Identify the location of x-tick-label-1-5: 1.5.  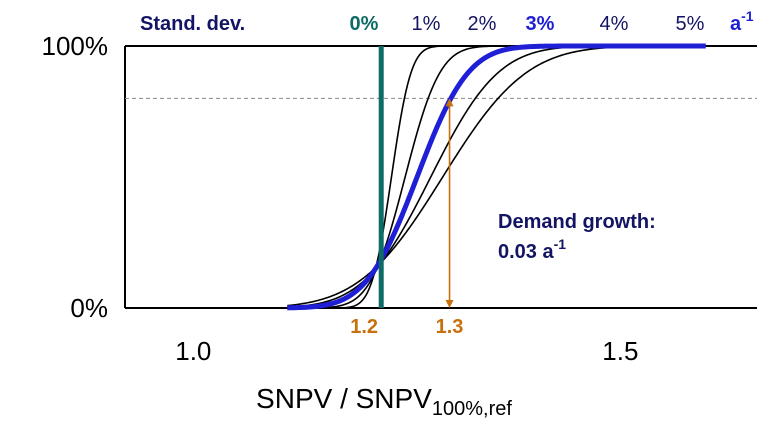
(620, 351).